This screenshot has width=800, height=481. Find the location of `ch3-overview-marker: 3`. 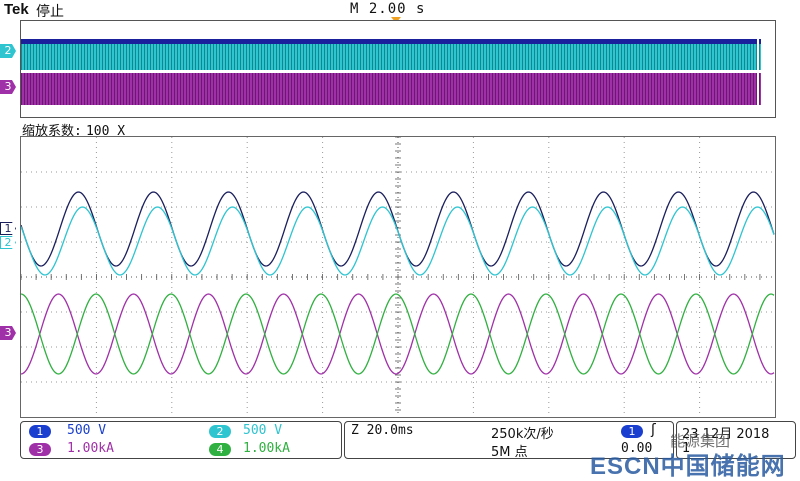

ch3-overview-marker: 3 is located at coordinates (8, 87).